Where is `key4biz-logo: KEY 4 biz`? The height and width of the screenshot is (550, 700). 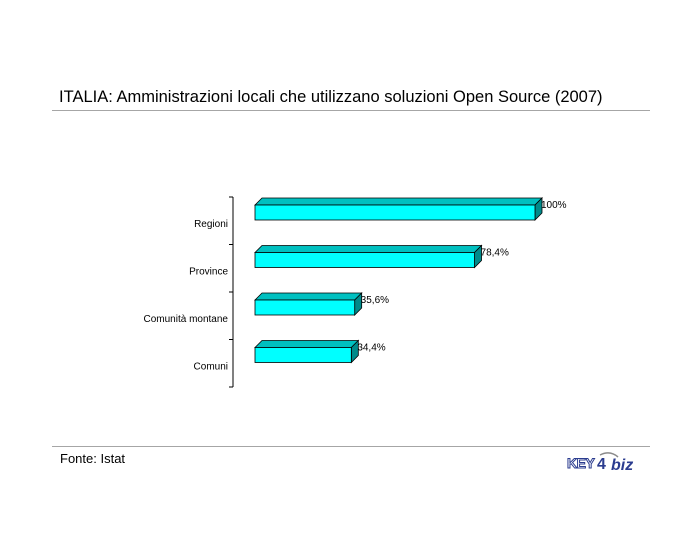 key4biz-logo: KEY 4 biz is located at coordinates (600, 463).